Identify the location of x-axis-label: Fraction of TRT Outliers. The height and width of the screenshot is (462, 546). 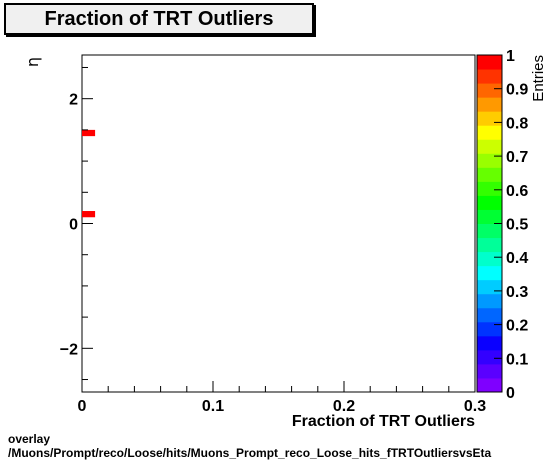
(383, 421).